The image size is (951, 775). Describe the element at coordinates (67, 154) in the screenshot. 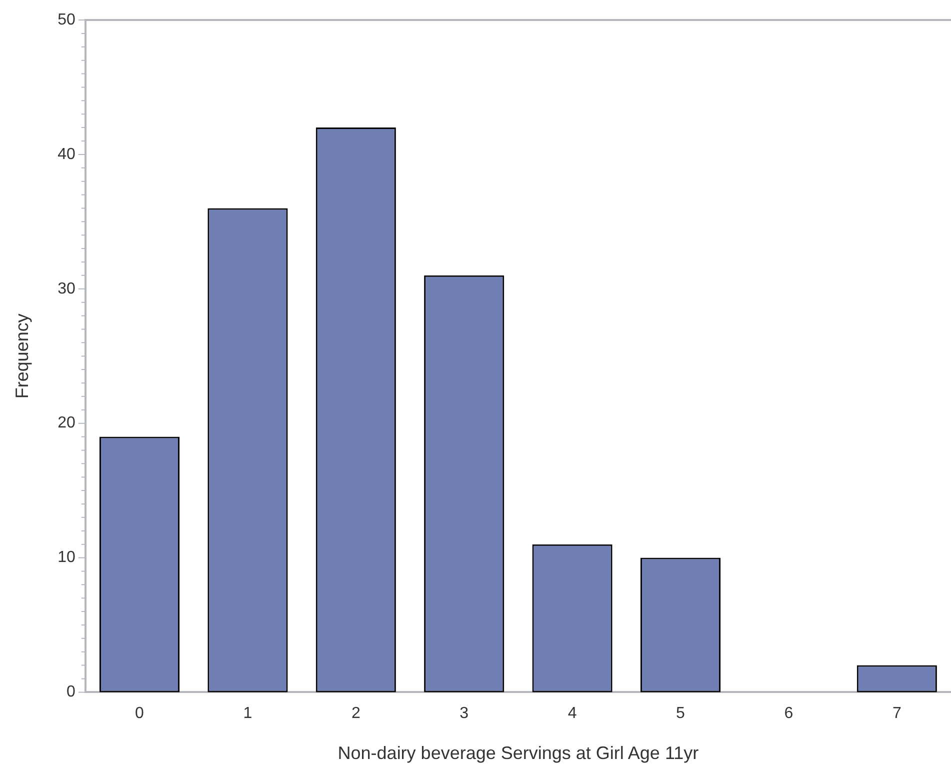

I see `y-tick-label: 40` at that location.